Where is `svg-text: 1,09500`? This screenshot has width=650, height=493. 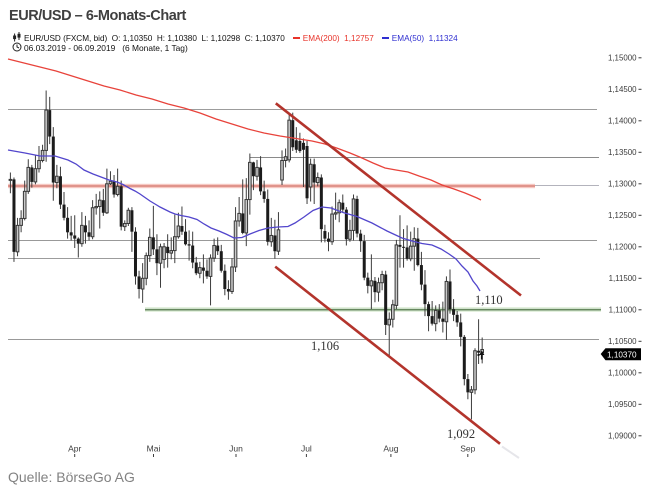 svg-text: 1,09500 is located at coordinates (622, 404).